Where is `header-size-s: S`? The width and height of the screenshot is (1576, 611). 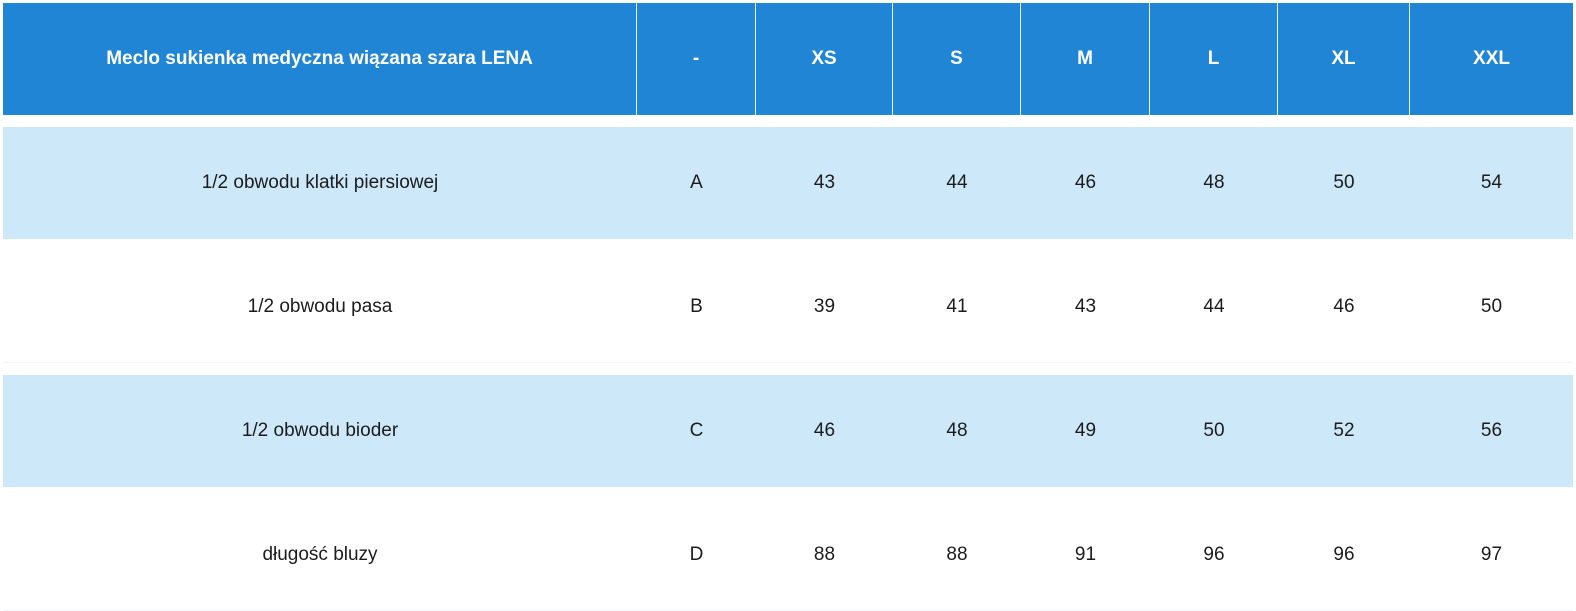 header-size-s: S is located at coordinates (957, 59).